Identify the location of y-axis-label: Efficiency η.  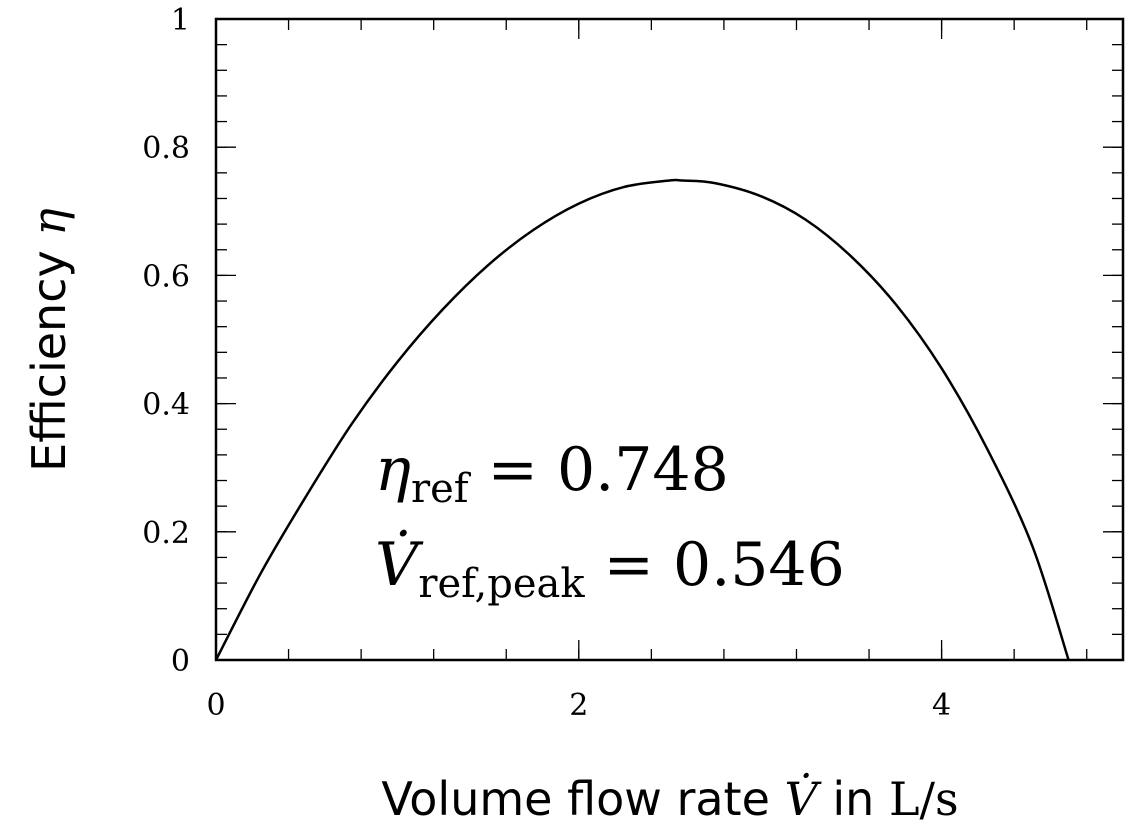
(49, 340).